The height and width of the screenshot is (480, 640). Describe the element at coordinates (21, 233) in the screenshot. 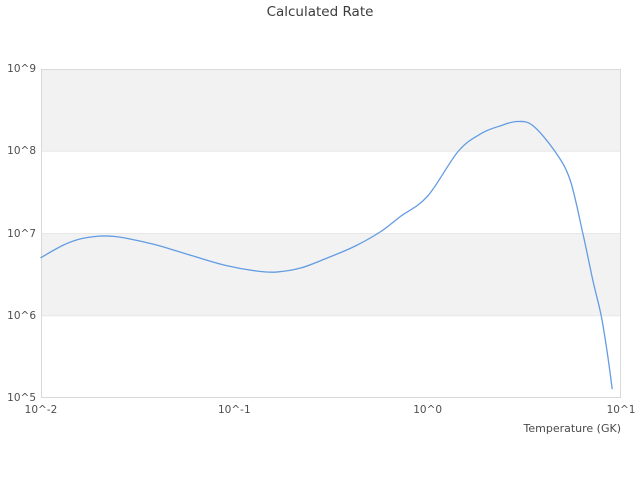

I see `y-tick-label: 10^7` at that location.